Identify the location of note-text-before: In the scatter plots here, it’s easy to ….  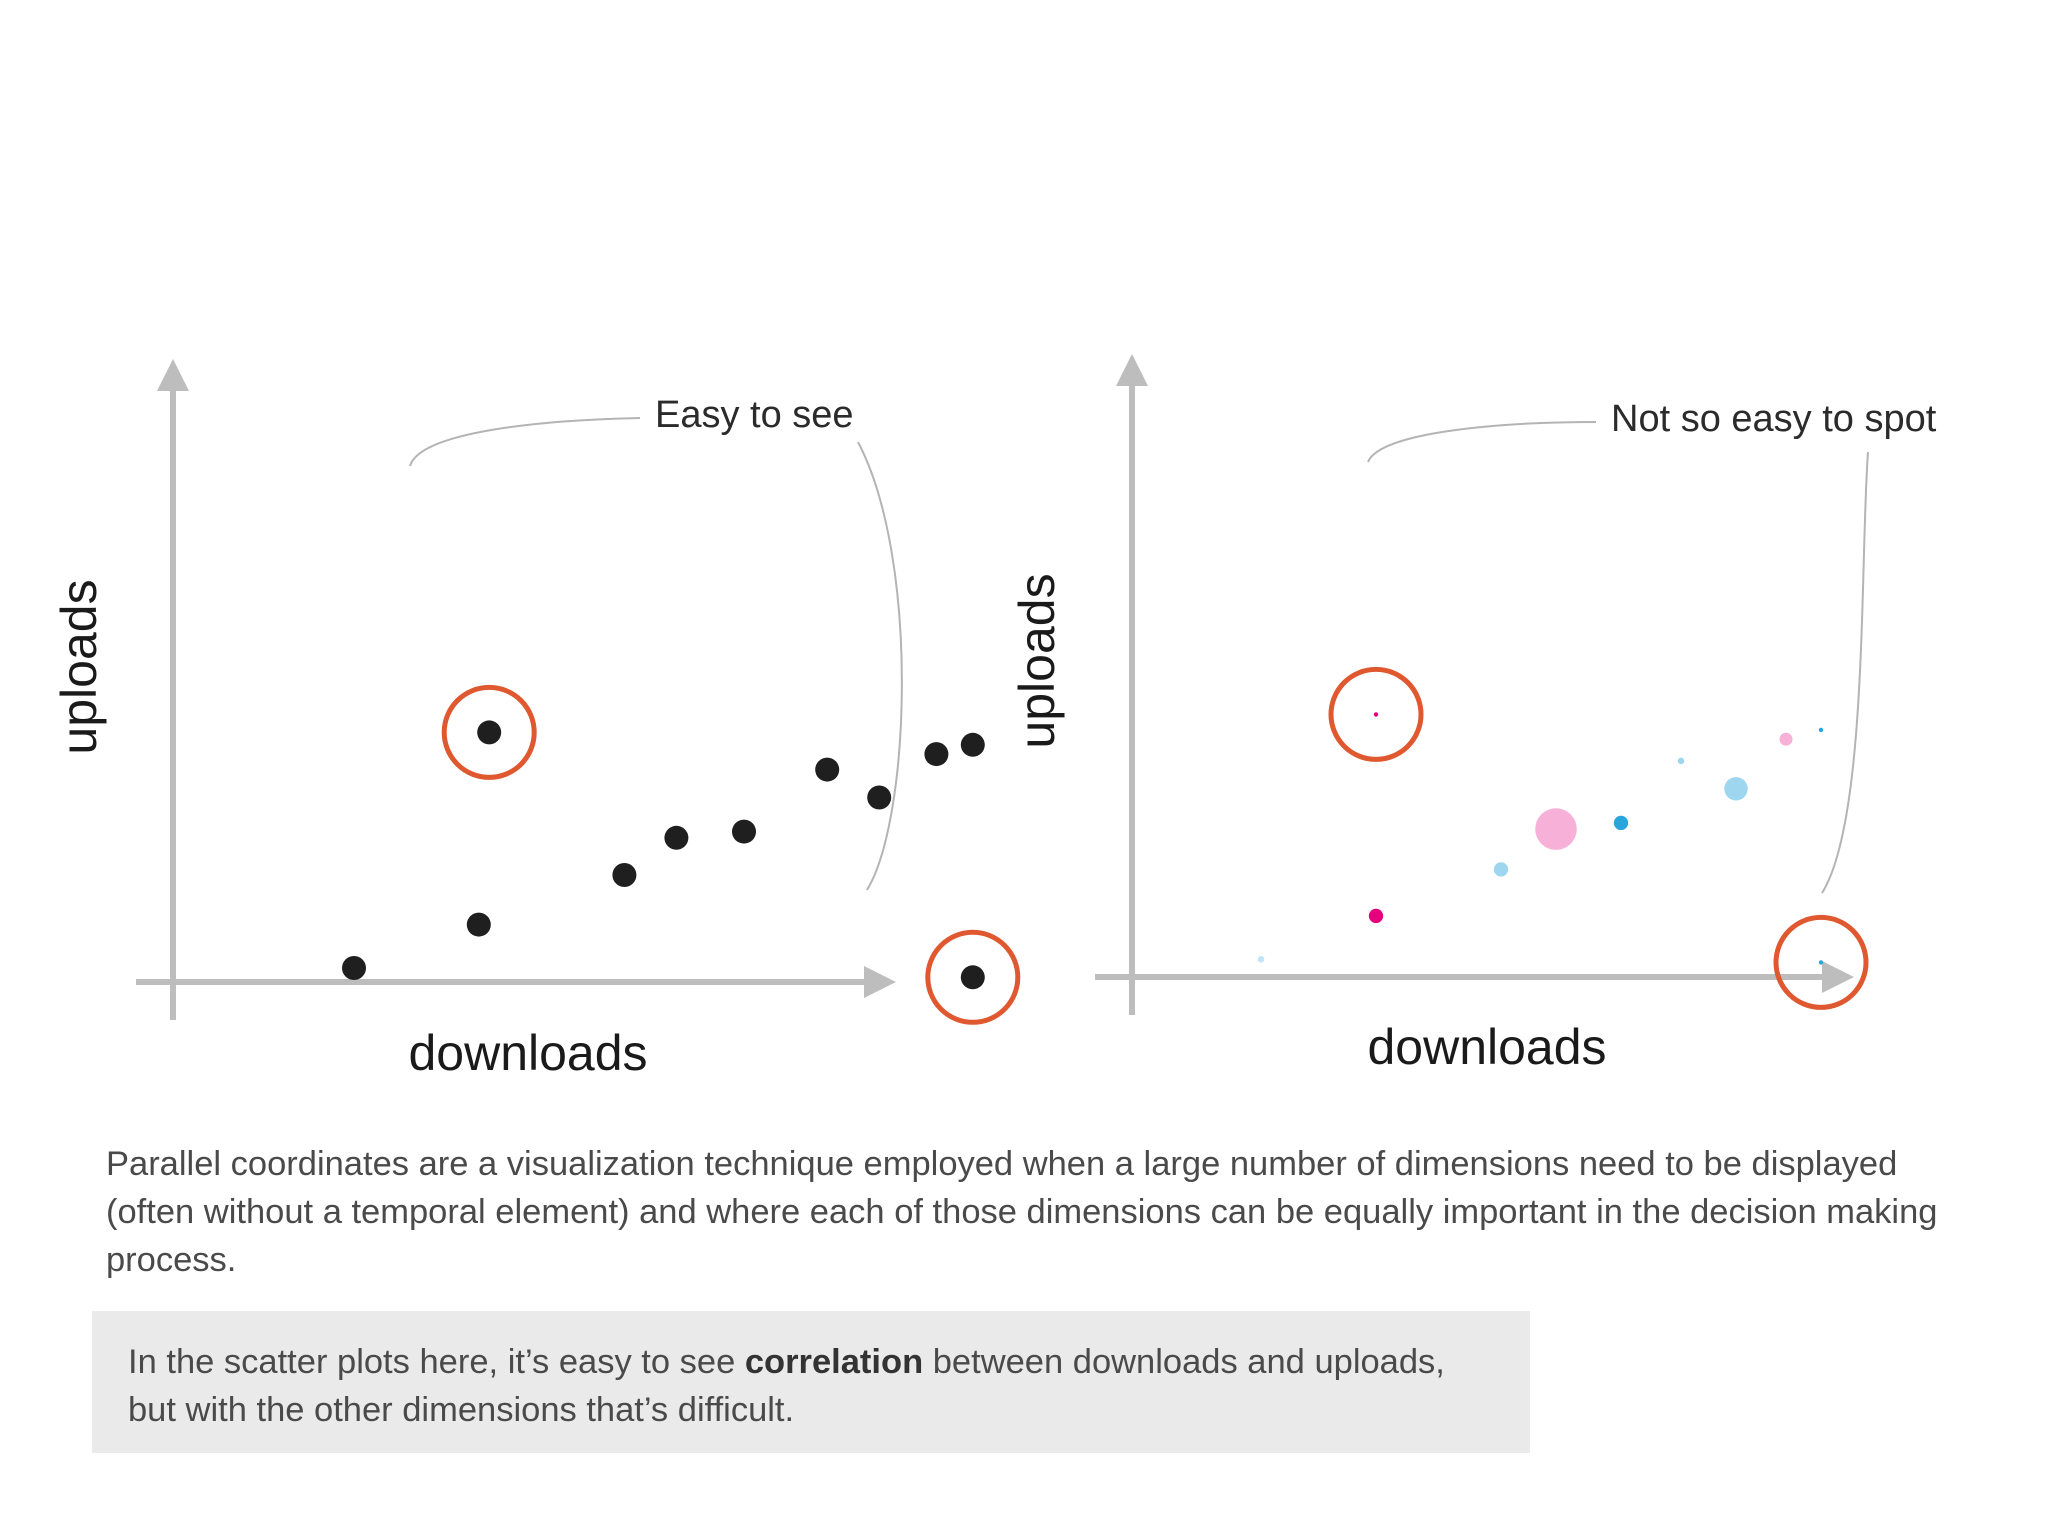
(436, 1362).